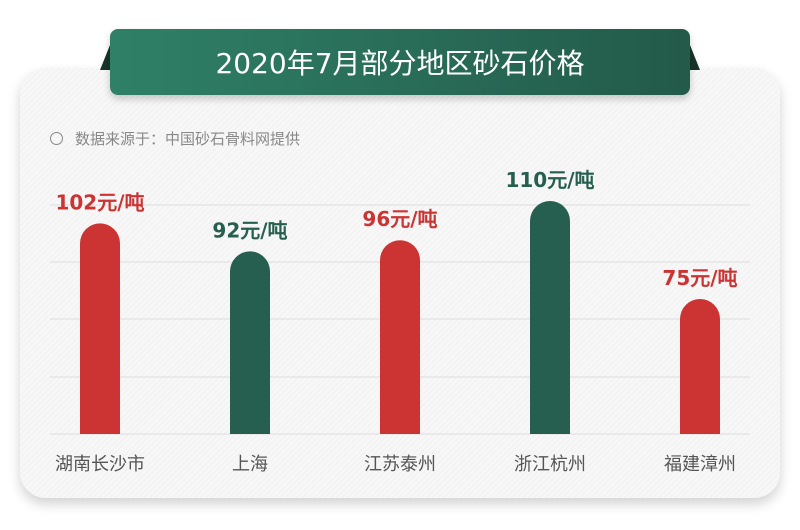 The image size is (800, 530). Describe the element at coordinates (400, 464) in the screenshot. I see `category-label: 江苏泰州` at that location.